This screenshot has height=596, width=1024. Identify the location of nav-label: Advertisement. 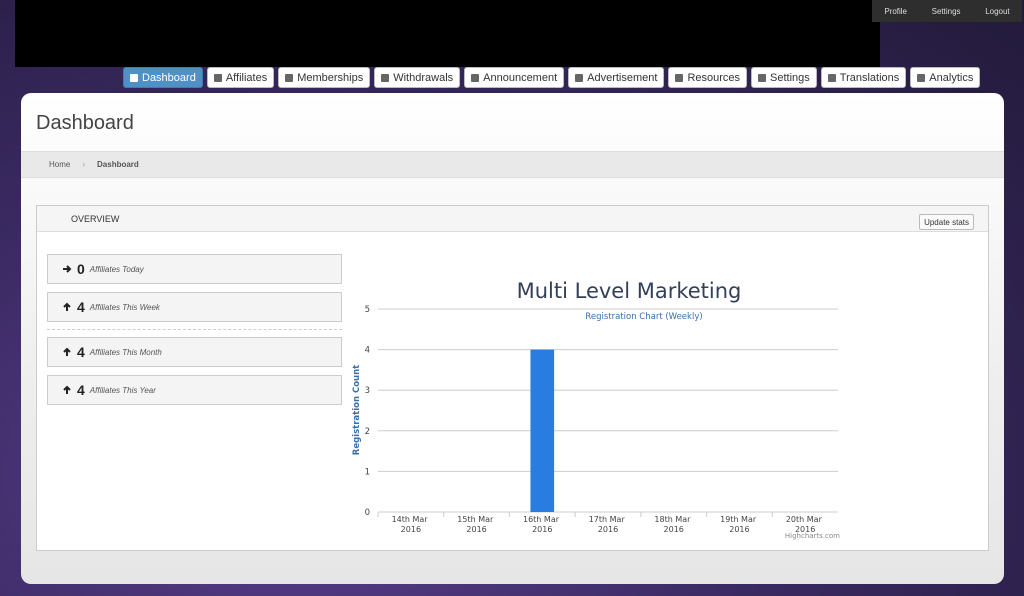
(622, 77).